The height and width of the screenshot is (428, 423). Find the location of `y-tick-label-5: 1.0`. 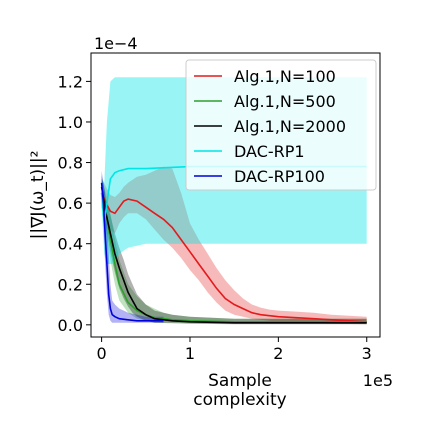

y-tick-label-5: 1.0 is located at coordinates (70, 122).